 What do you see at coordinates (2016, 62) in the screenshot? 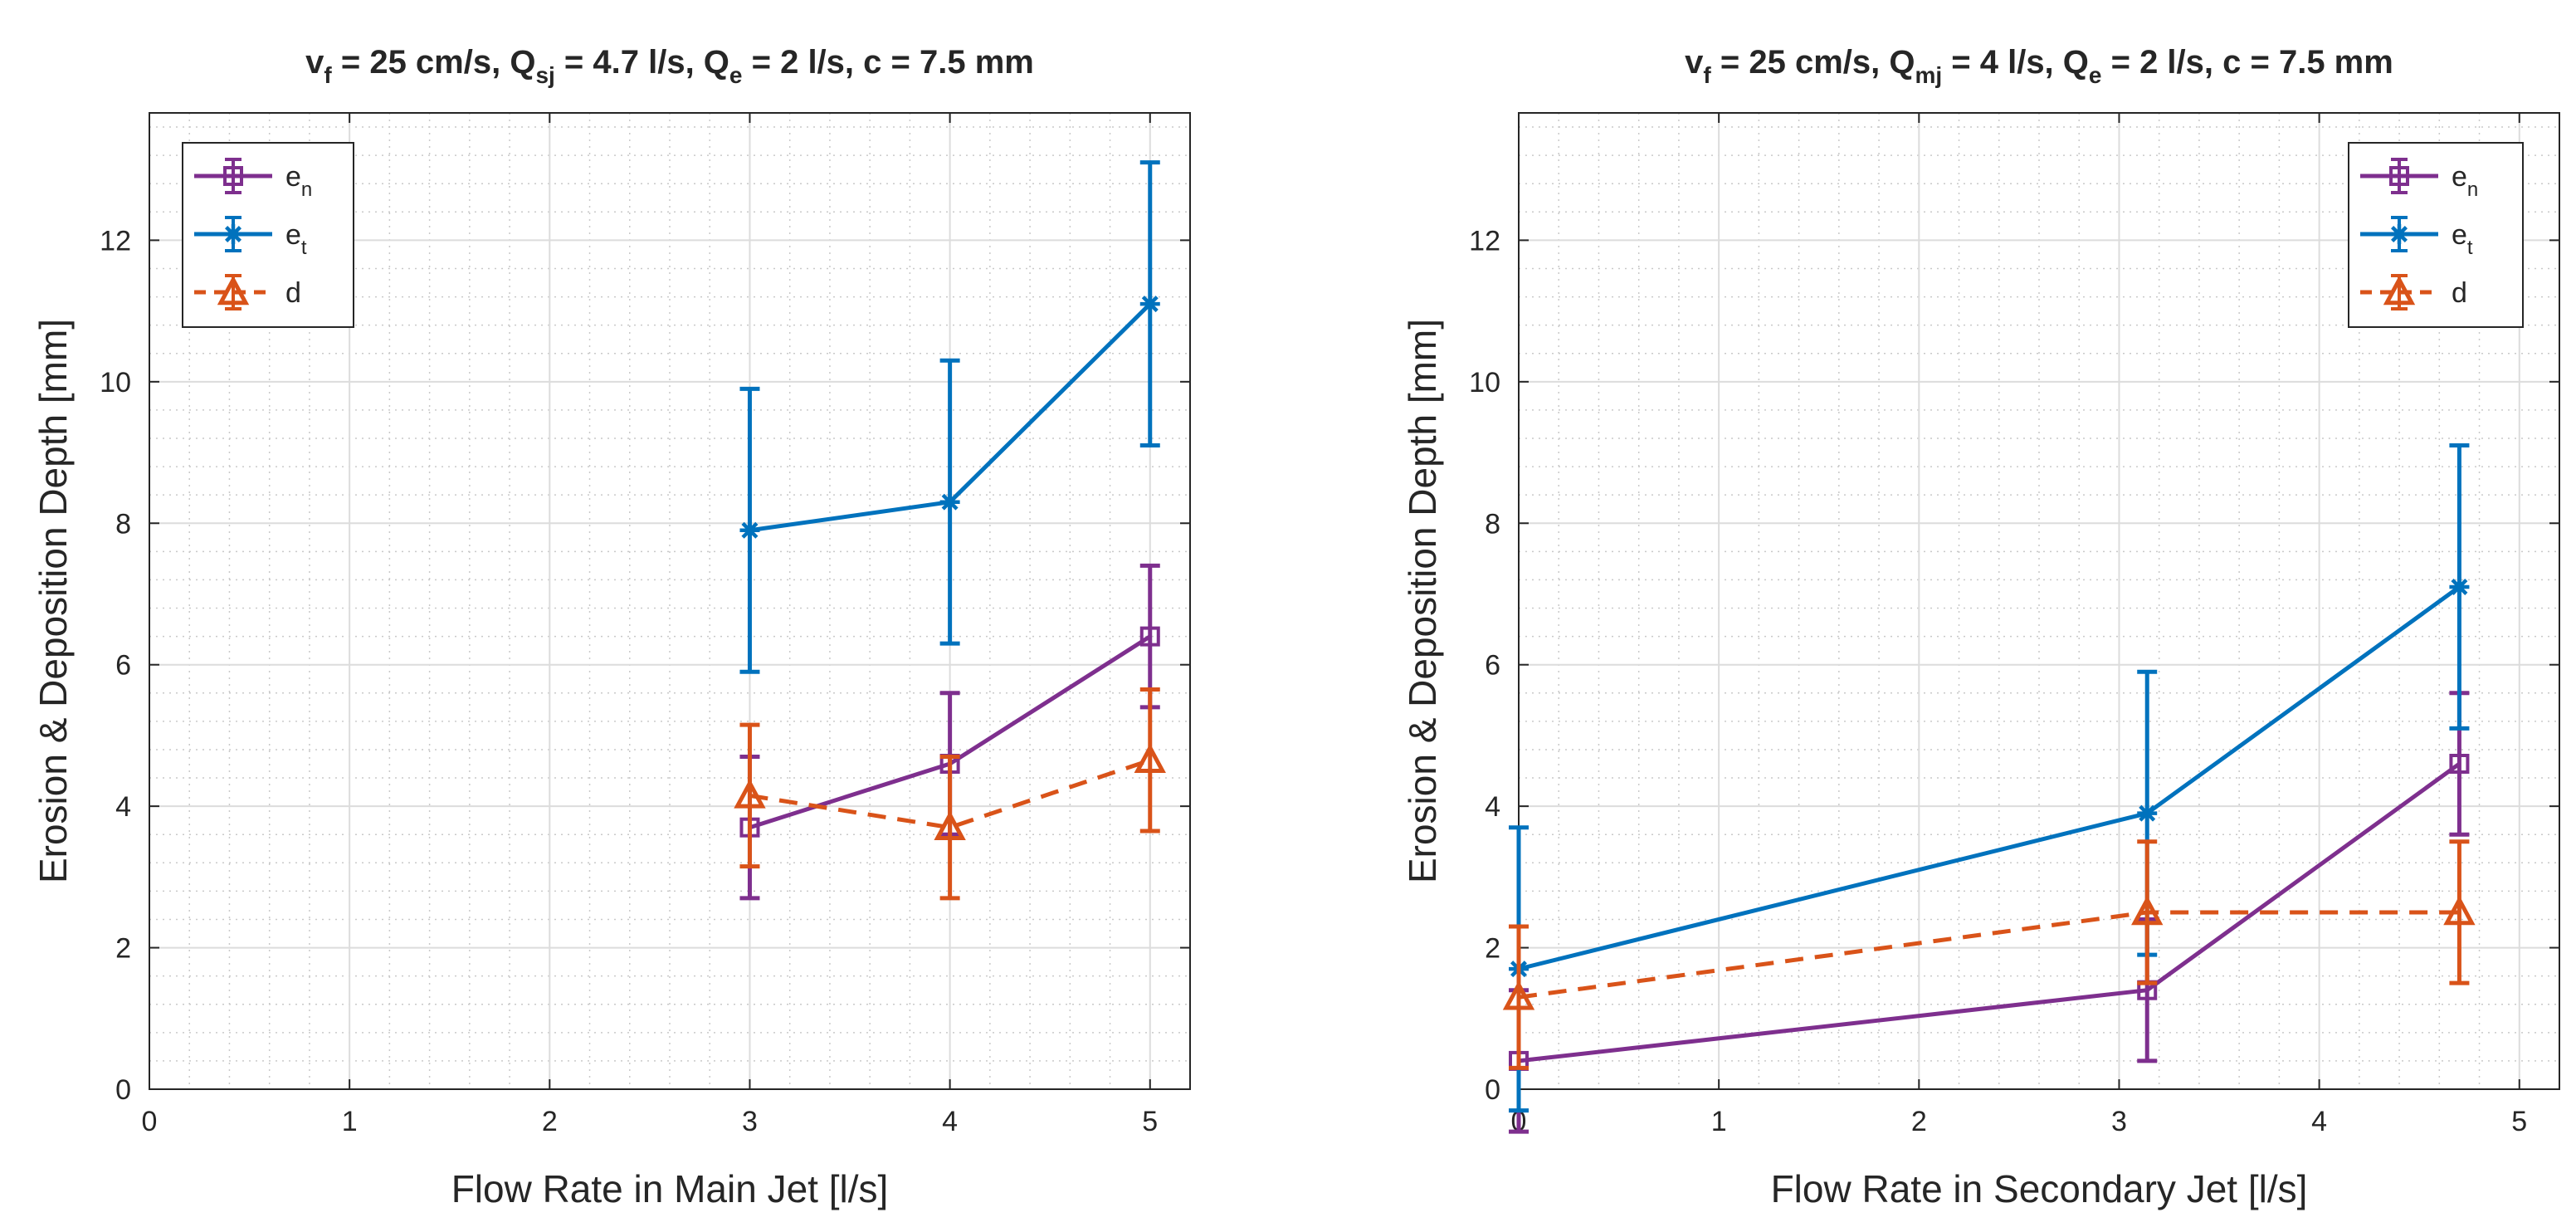
I see `title-text: = 4 l/s, Q` at bounding box center [2016, 62].